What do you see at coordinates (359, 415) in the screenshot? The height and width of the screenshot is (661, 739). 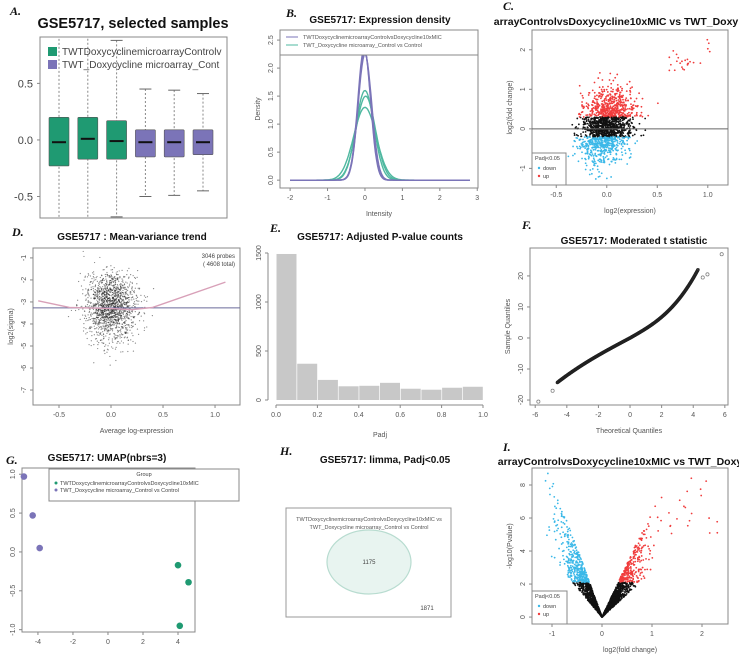 I see `x-tick-label: 0.4` at bounding box center [359, 415].